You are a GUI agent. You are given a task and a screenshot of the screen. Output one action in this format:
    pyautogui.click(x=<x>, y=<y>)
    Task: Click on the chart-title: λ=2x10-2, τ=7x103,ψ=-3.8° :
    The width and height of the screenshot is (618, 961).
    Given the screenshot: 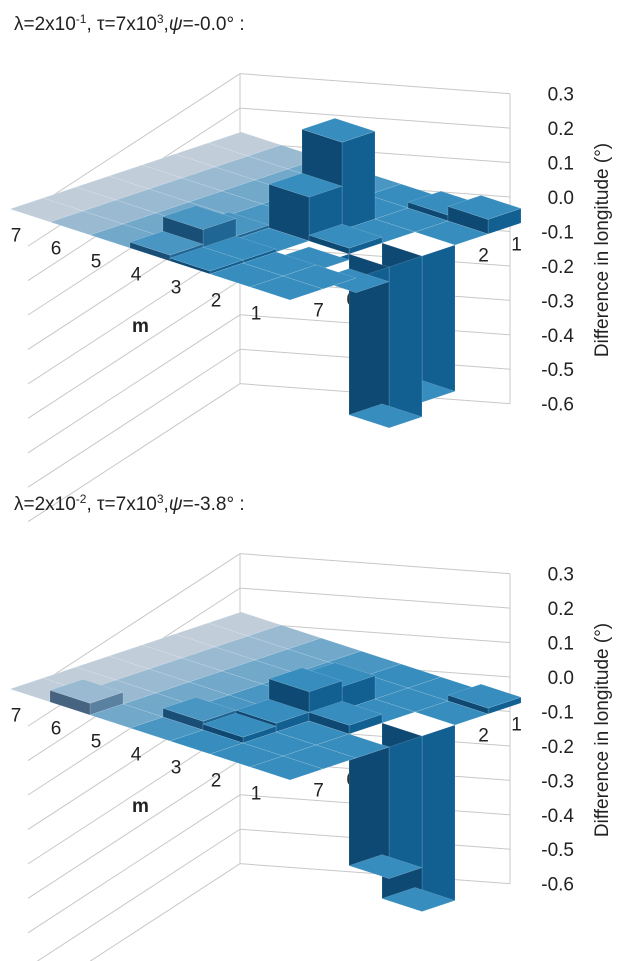 What is the action you would take?
    pyautogui.click(x=129, y=503)
    